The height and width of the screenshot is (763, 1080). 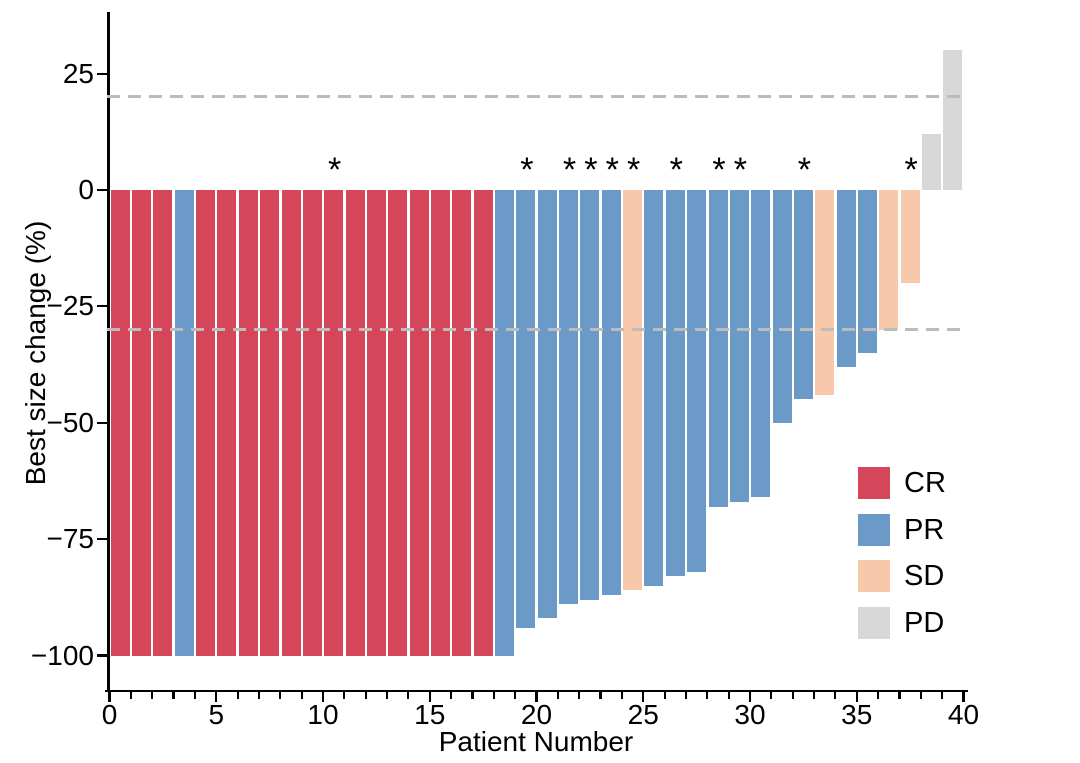 What do you see at coordinates (35, 353) in the screenshot?
I see `y-axis-title: Best size change (%)` at bounding box center [35, 353].